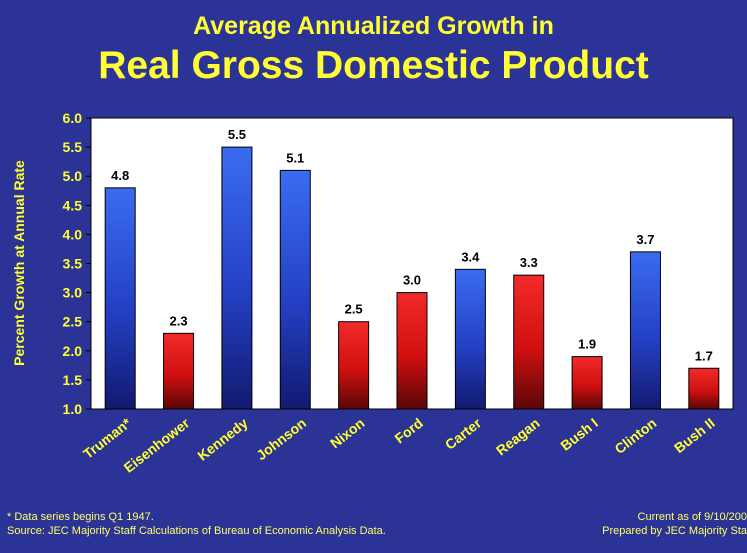 This screenshot has height=553, width=747. What do you see at coordinates (73, 351) in the screenshot?
I see `y-tick-label: 2.0` at bounding box center [73, 351].